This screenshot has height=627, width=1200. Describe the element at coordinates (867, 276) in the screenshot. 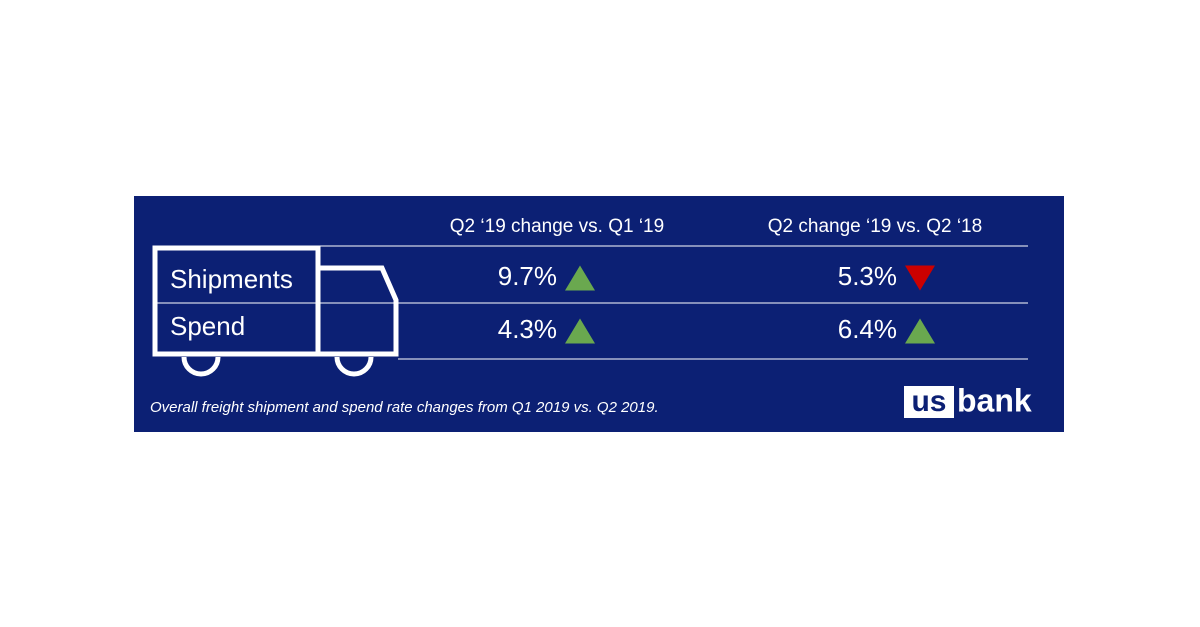

I see `value: 5.3%` at that location.